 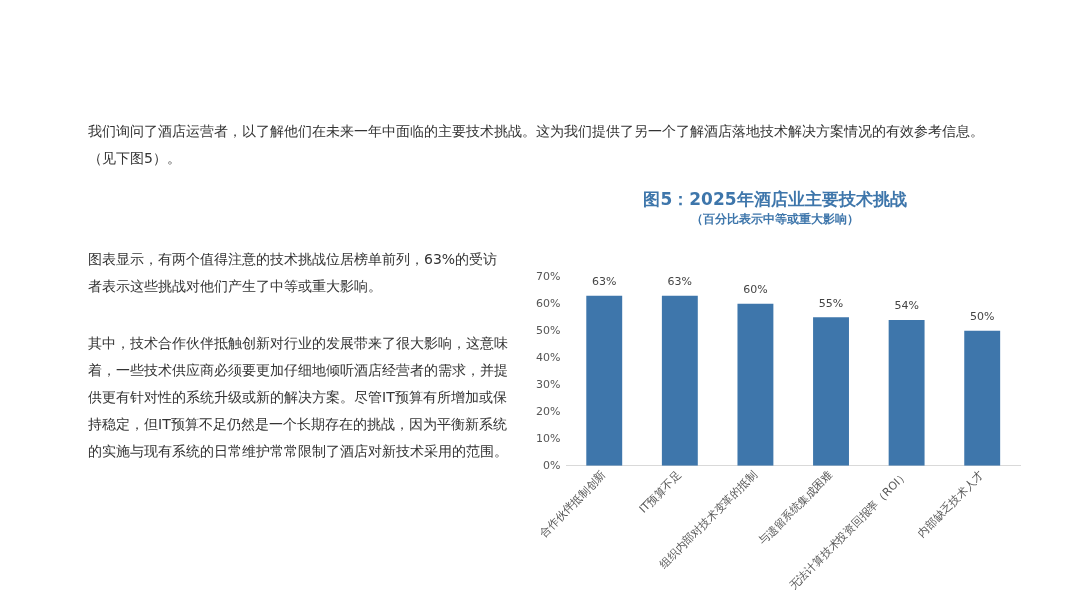 I want to click on x-tick-label: IT预算不足, so click(x=660, y=492).